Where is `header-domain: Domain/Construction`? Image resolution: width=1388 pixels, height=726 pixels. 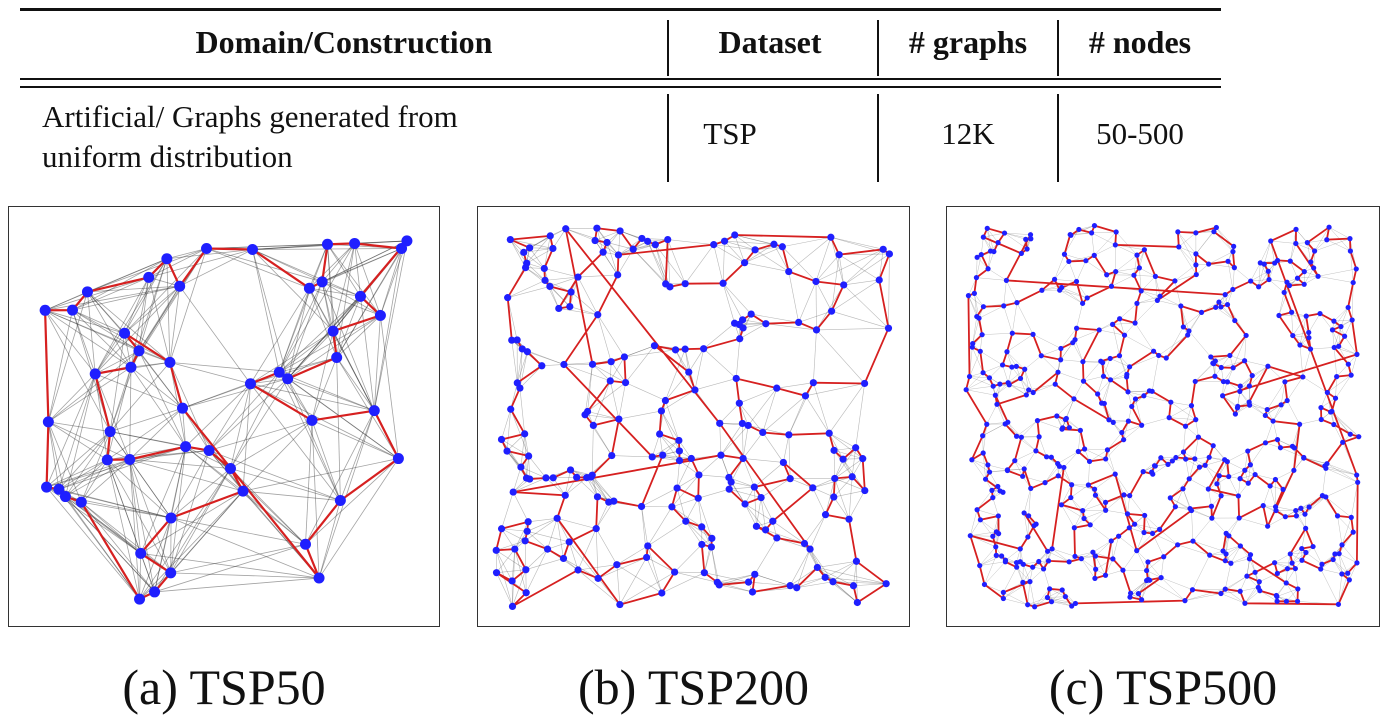
header-domain: Domain/Construction is located at coordinates (344, 42).